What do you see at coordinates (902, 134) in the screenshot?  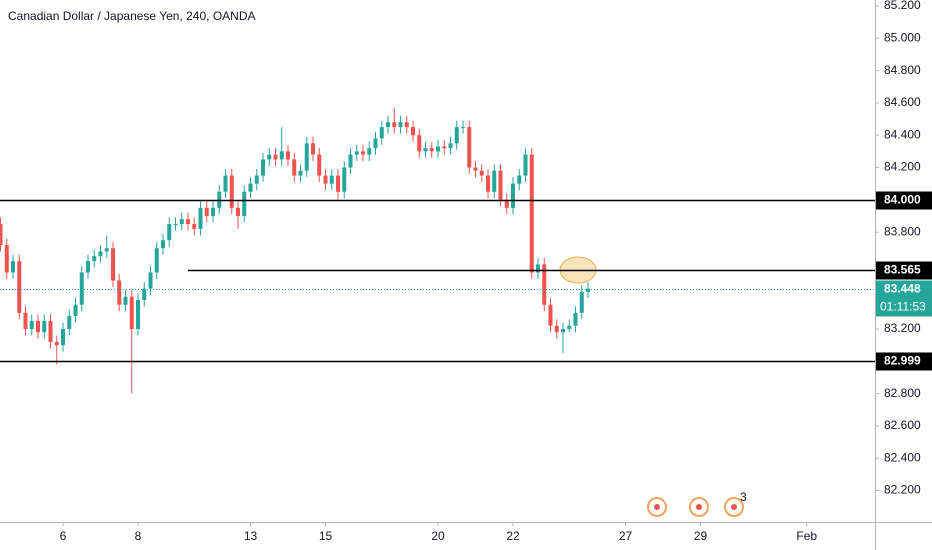 I see `y-tick-label: 84.400` at bounding box center [902, 134].